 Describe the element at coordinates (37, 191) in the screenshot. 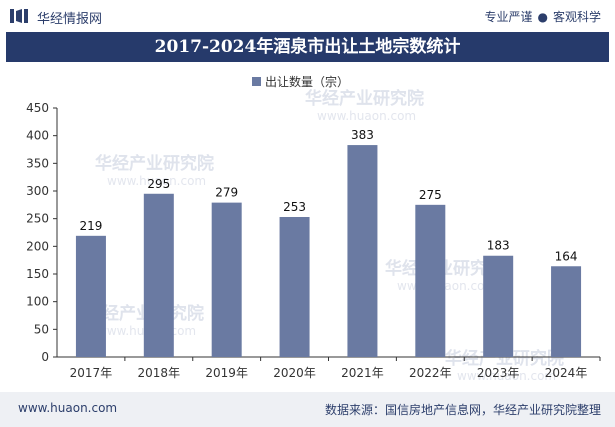

I see `y-tick-label: 300` at that location.